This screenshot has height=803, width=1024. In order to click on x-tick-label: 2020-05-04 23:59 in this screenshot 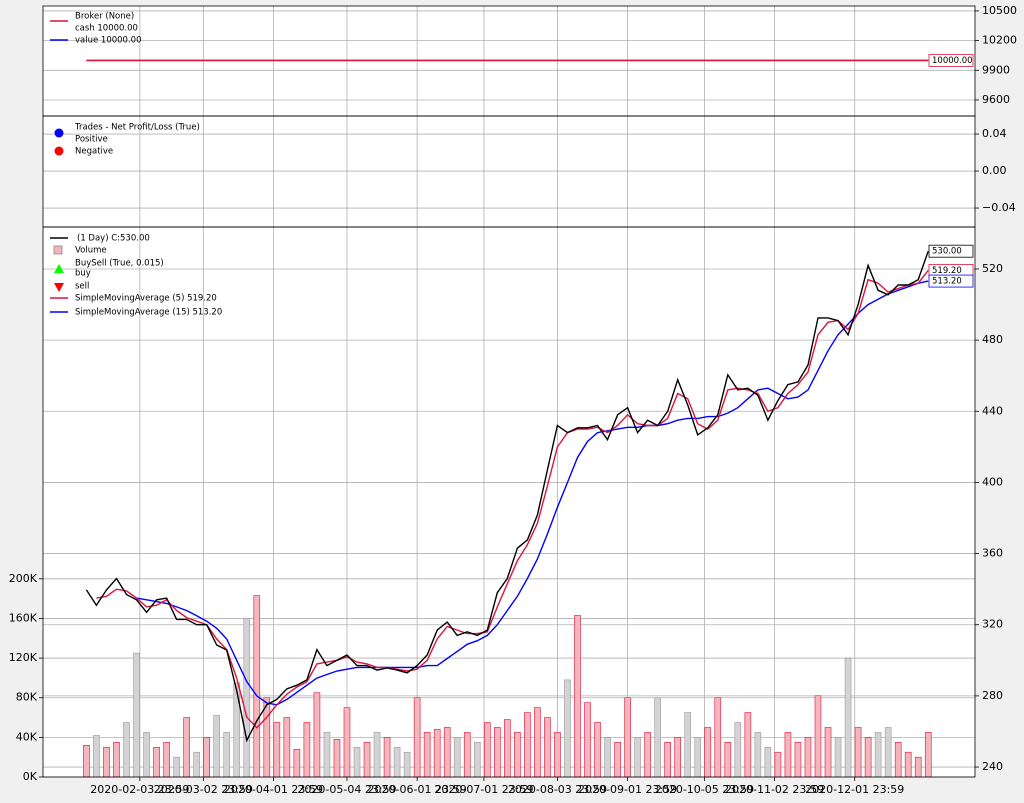, I will do `click(346, 789)`.